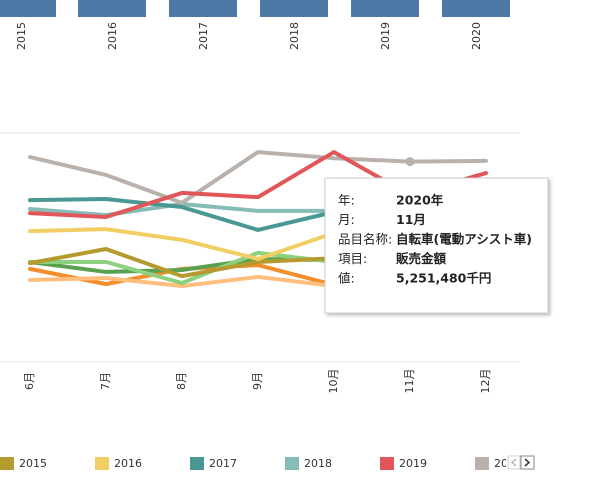  What do you see at coordinates (485, 381) in the screenshot?
I see `x-tick-label: 12月` at bounding box center [485, 381].